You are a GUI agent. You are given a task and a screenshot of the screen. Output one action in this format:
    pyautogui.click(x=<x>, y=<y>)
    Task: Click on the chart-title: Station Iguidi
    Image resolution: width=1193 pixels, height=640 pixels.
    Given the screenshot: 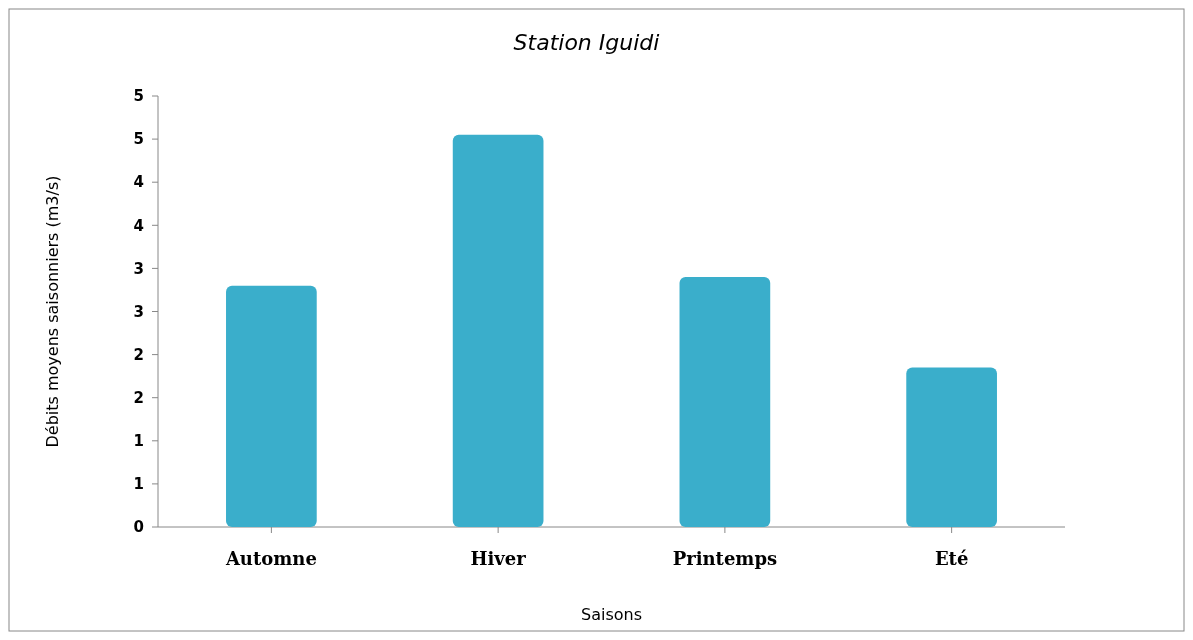 What is the action you would take?
    pyautogui.click(x=586, y=42)
    